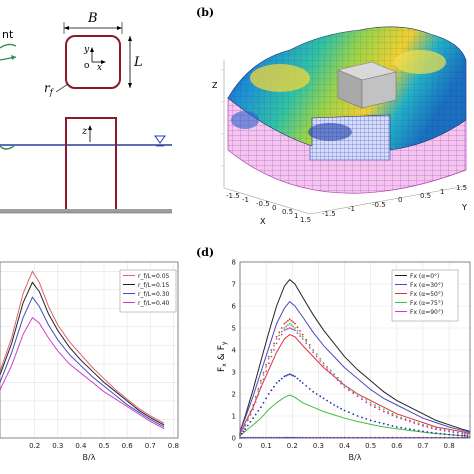  What do you see at coordinates (130, 85) in the screenshot?
I see `dim-arrow-down-icon` at bounding box center [130, 85].